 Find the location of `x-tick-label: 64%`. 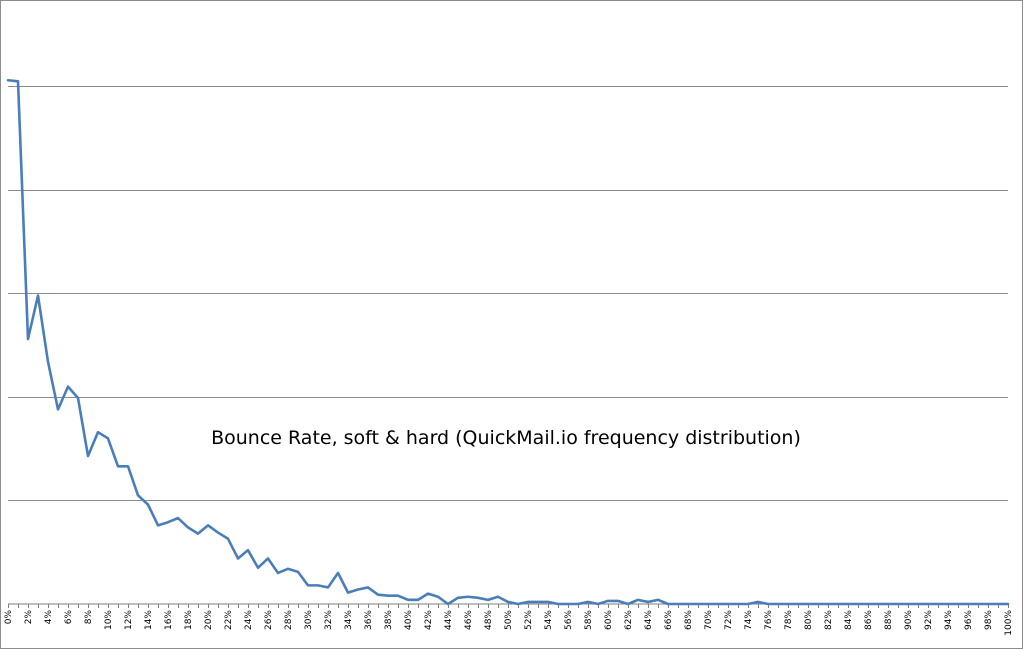

x-tick-label: 64% is located at coordinates (649, 620).